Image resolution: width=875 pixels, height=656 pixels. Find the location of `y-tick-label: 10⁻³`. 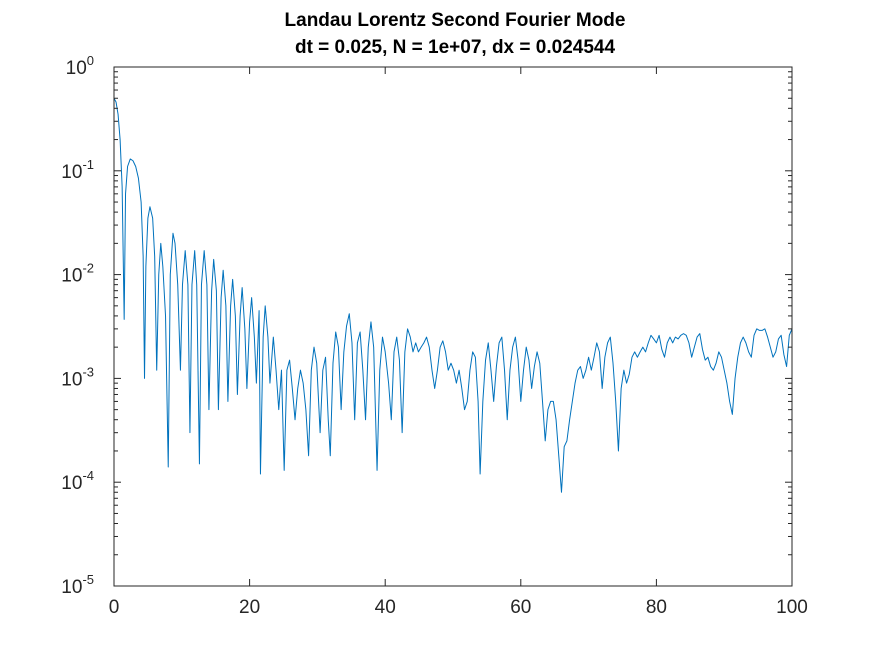

y-tick-label: 10⁻³ is located at coordinates (77, 377).